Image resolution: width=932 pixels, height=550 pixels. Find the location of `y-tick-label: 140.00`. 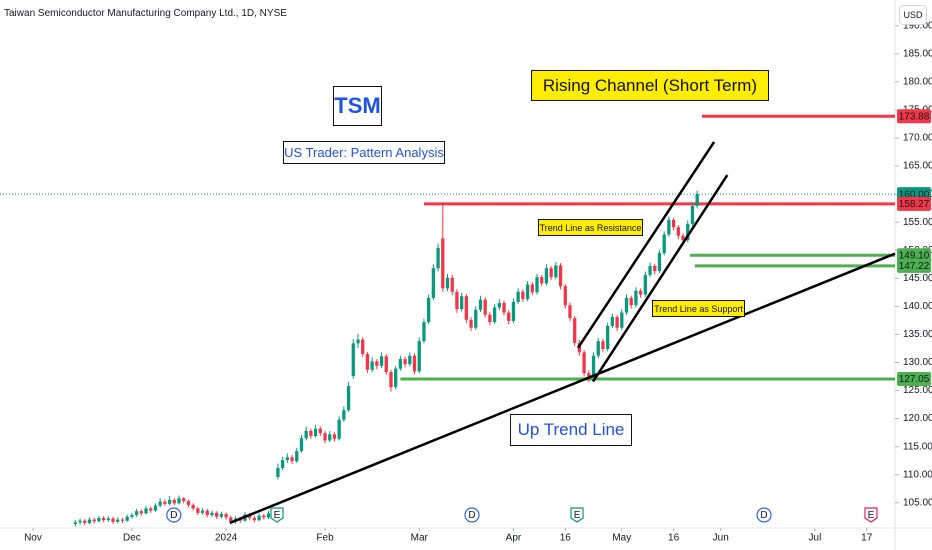

y-tick-label: 140.00 is located at coordinates (917, 306).